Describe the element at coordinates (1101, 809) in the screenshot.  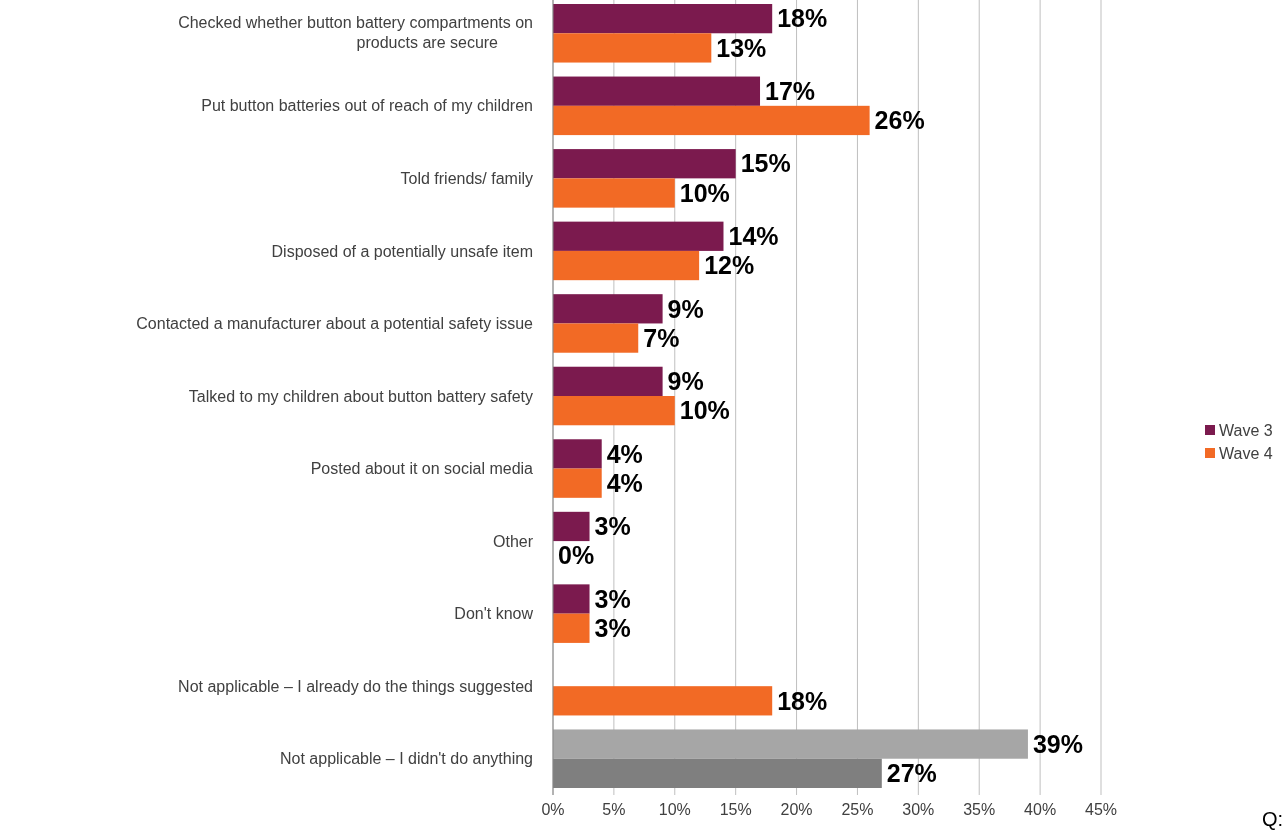
I see `x-tick-label: 45%` at that location.